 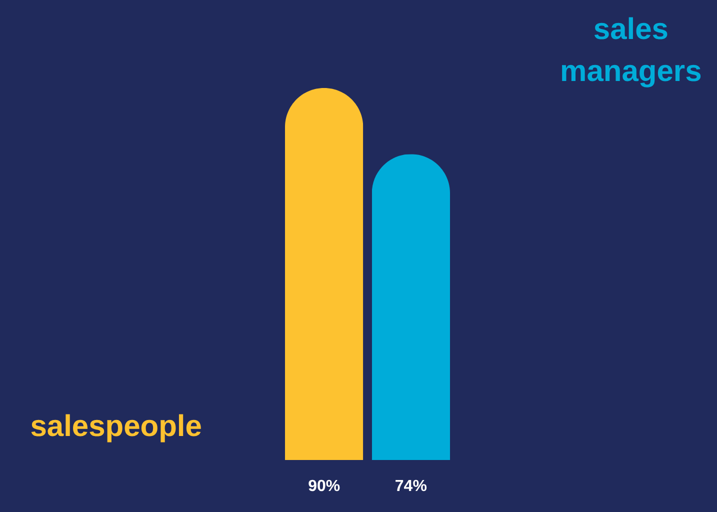 What do you see at coordinates (116, 426) in the screenshot?
I see `text: salespeople` at bounding box center [116, 426].